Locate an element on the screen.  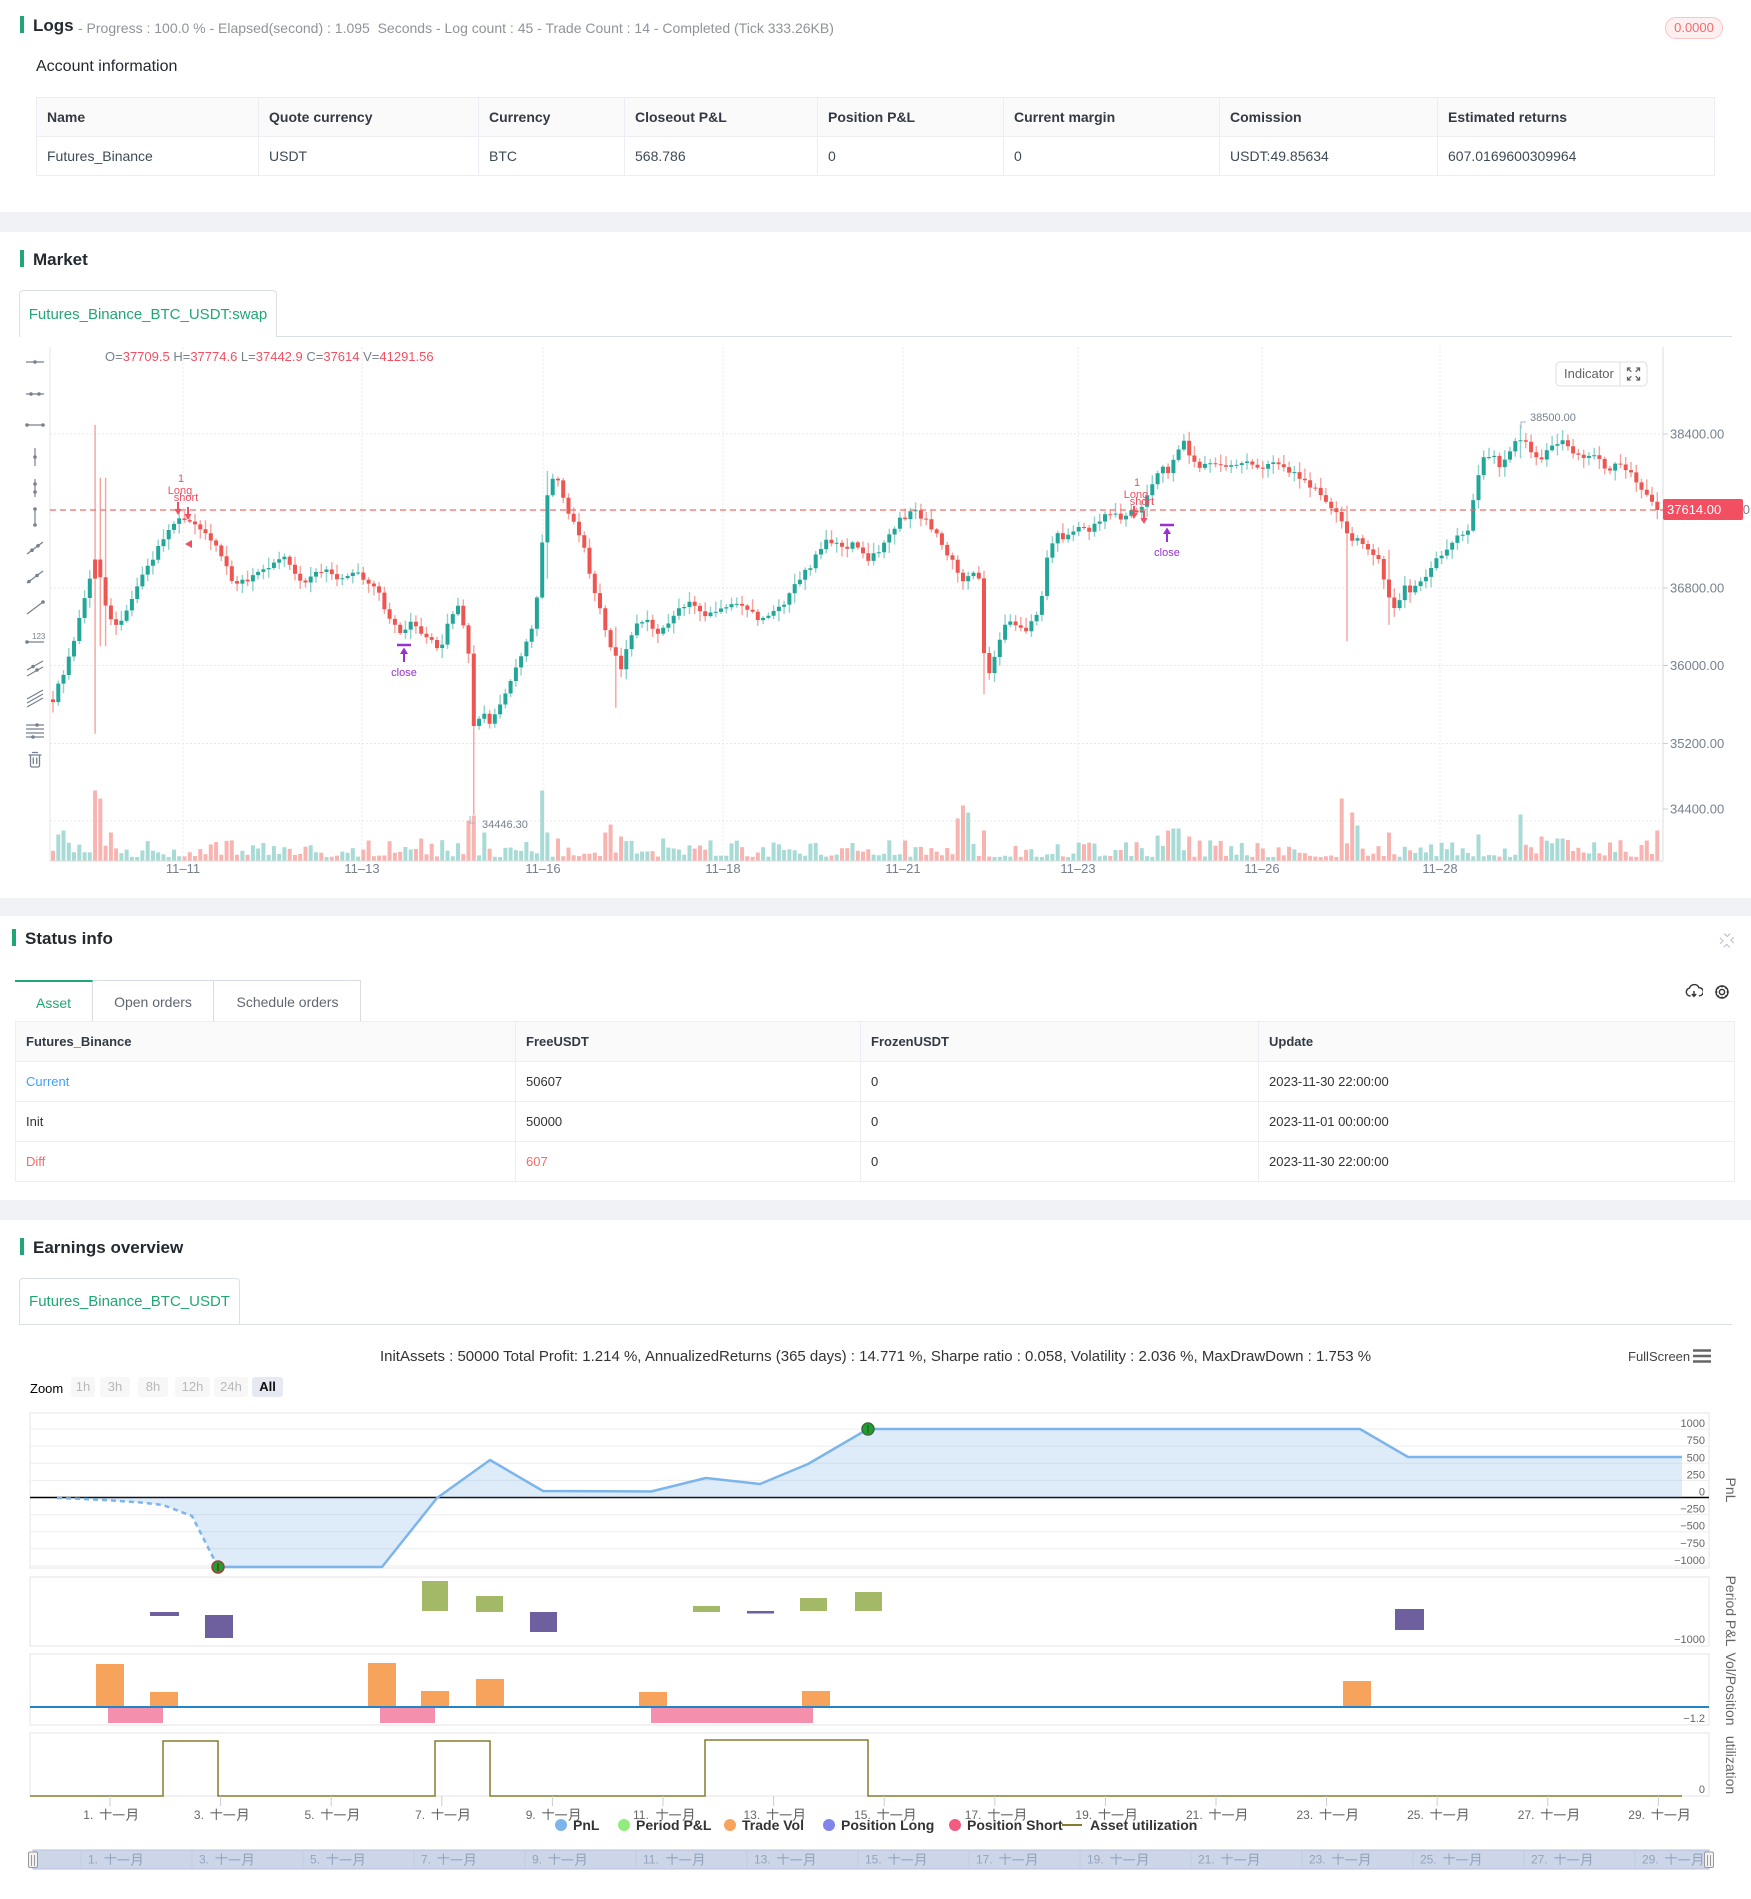
svg-text: 123 is located at coordinates (39, 636).